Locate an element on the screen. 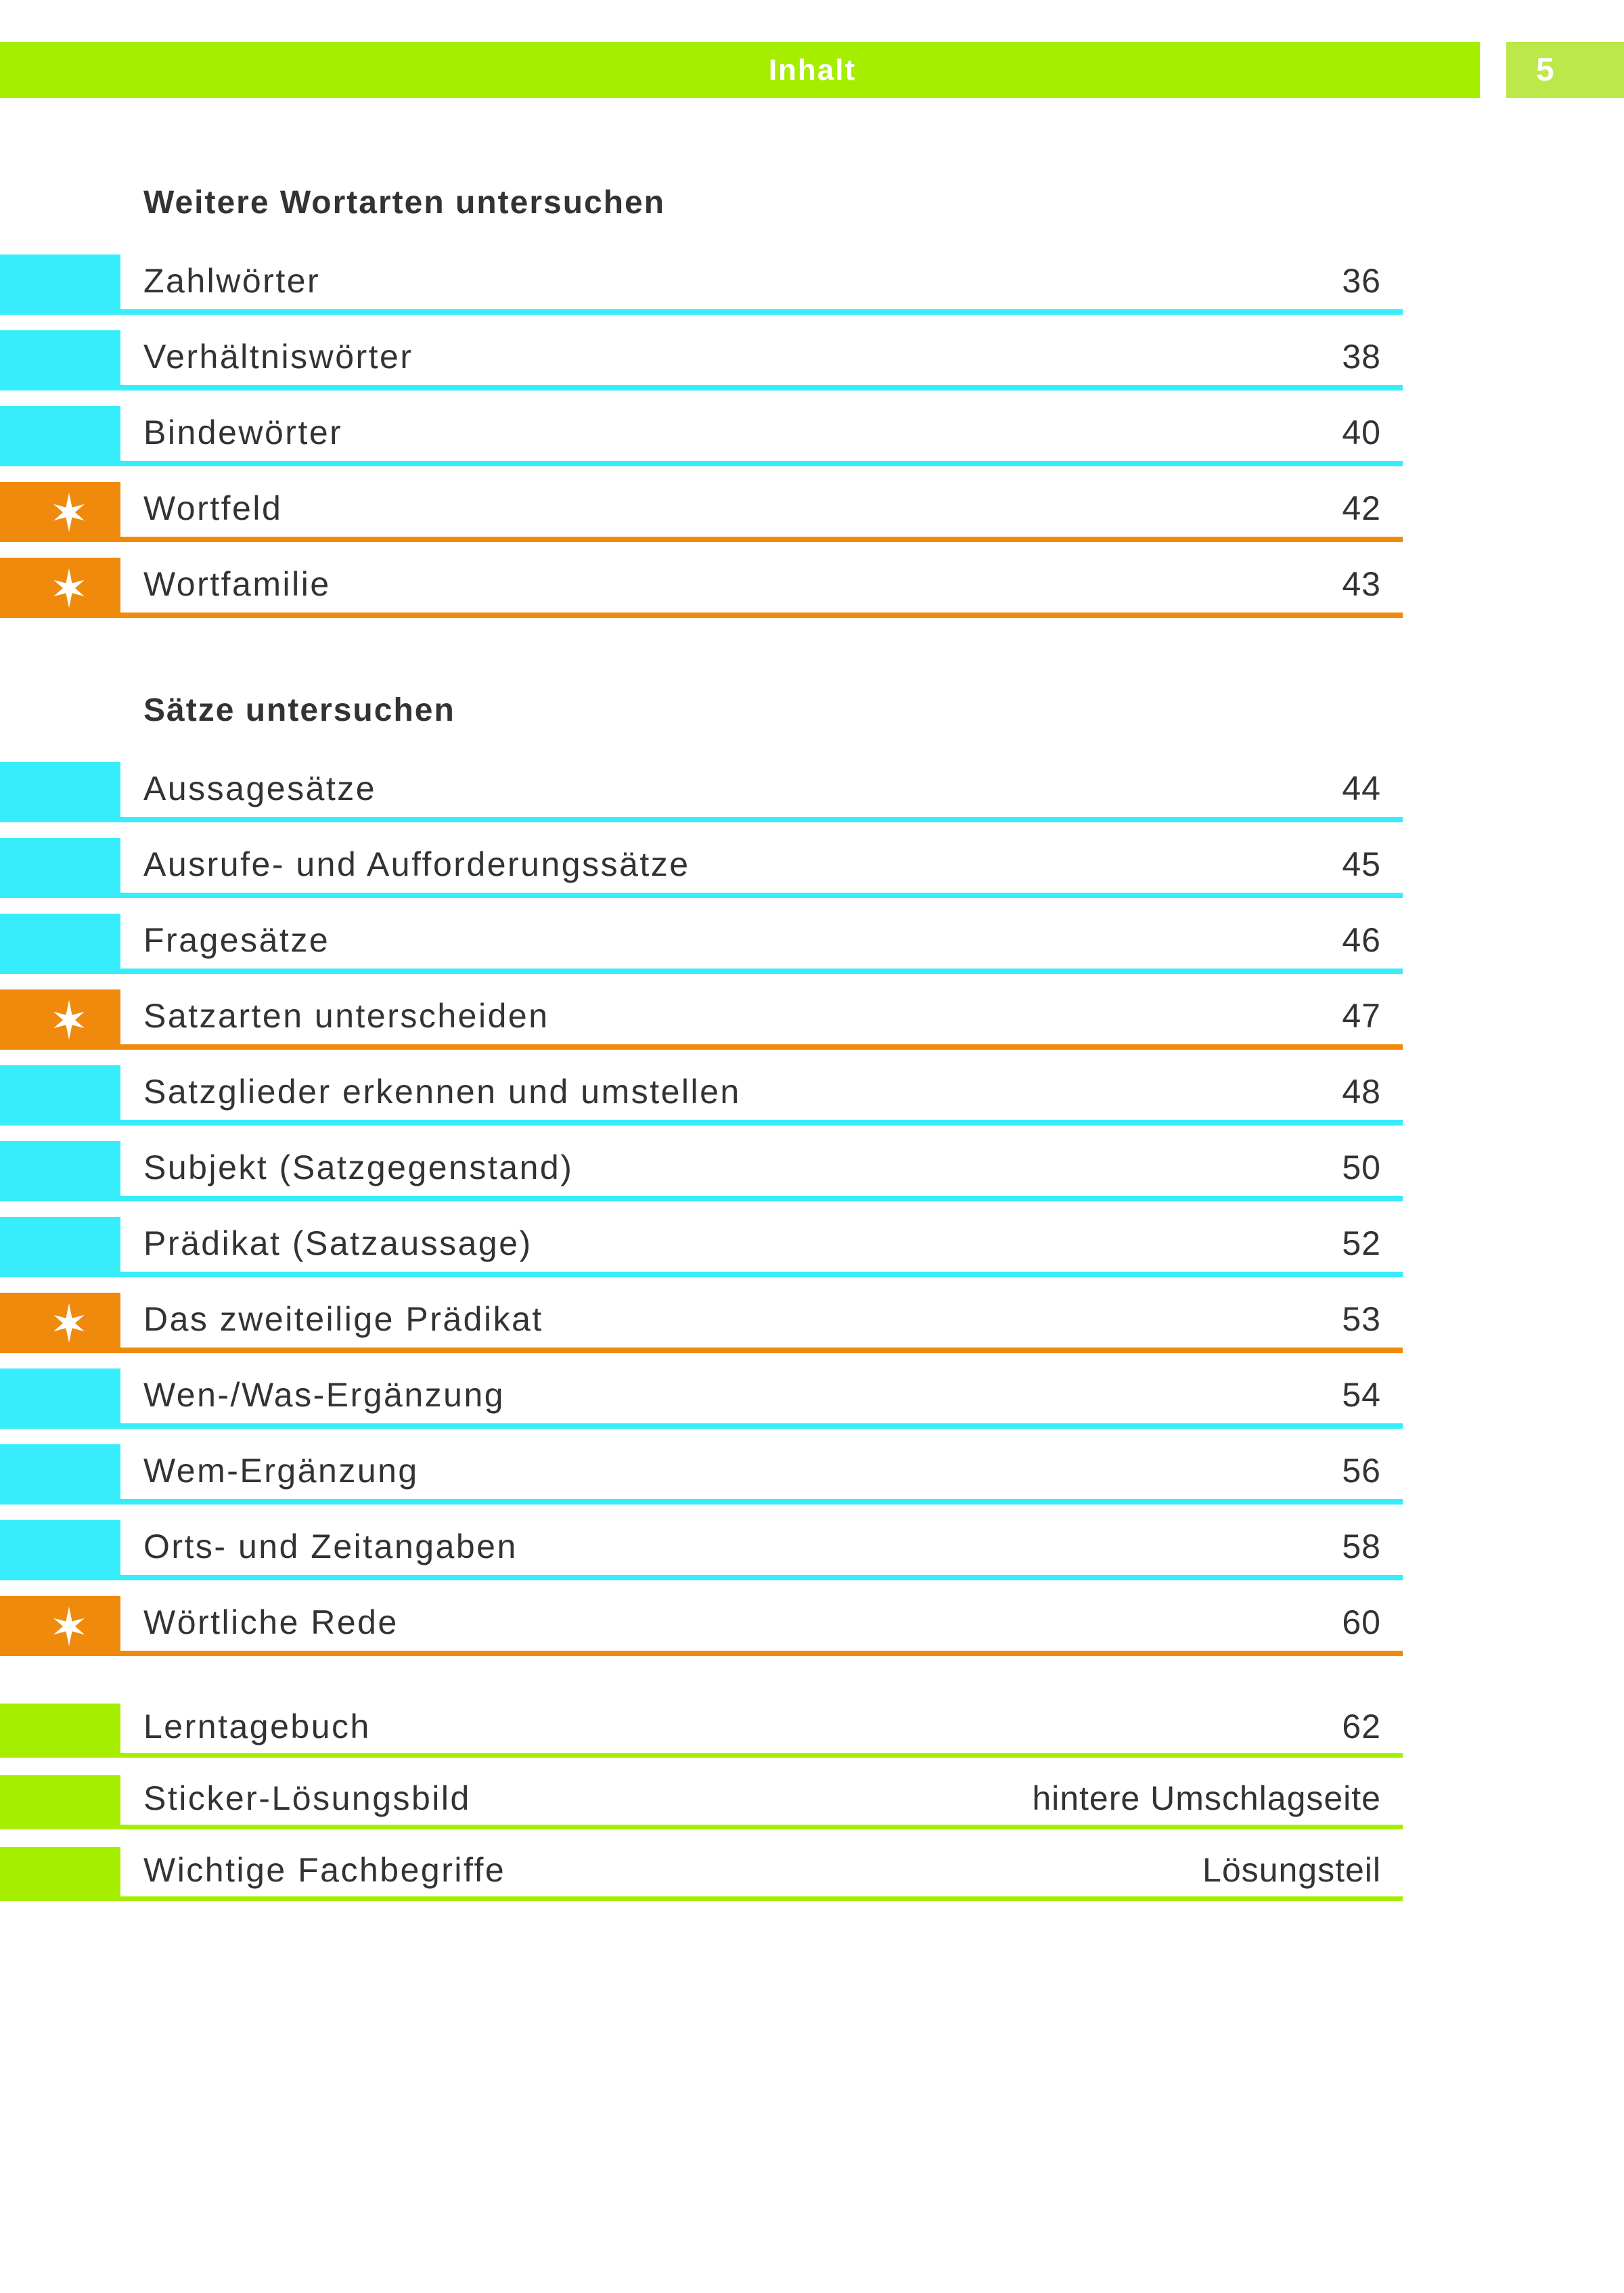  toc-row: Verhältniswörter 38 is located at coordinates (701, 360).